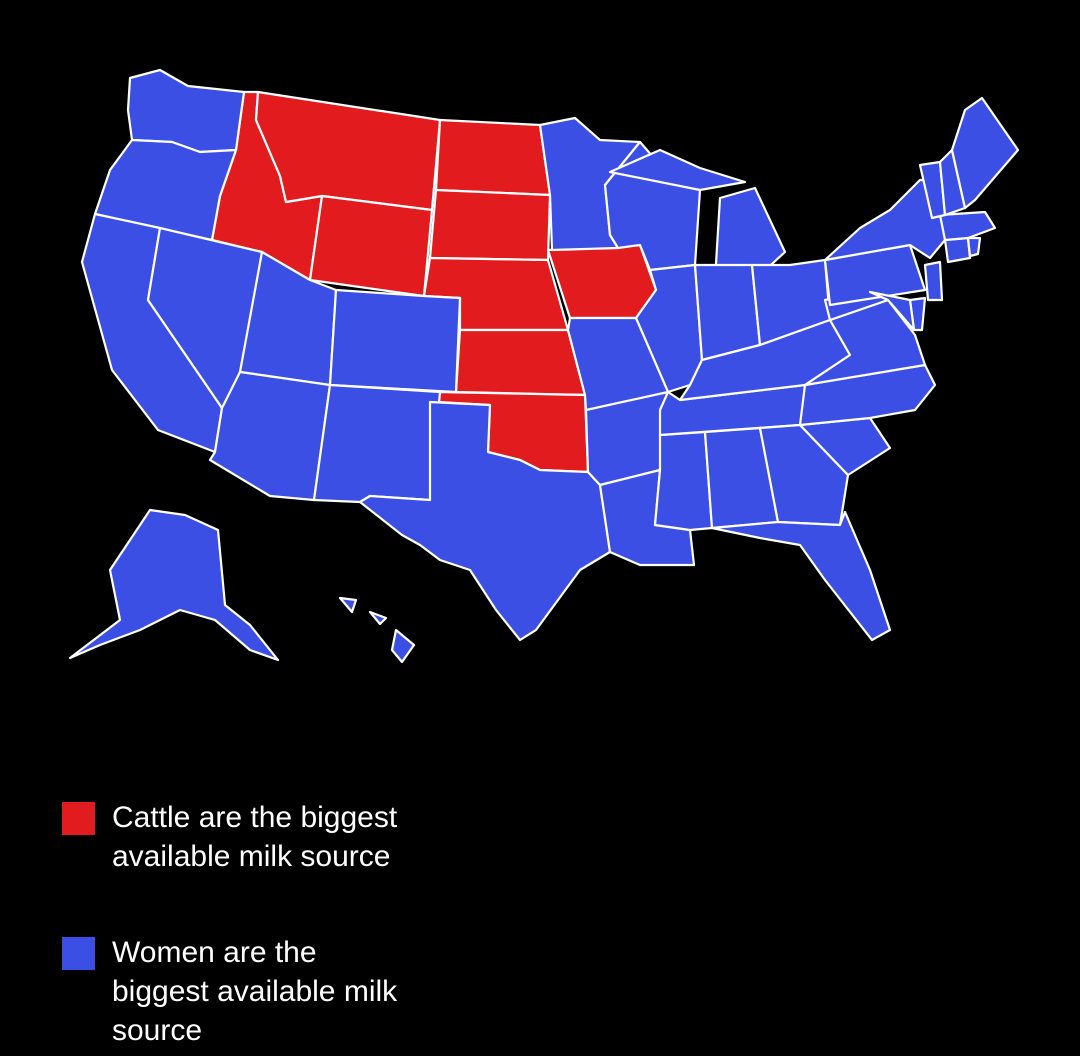 The image size is (1080, 1056). What do you see at coordinates (395, 341) in the screenshot?
I see `state-co` at bounding box center [395, 341].